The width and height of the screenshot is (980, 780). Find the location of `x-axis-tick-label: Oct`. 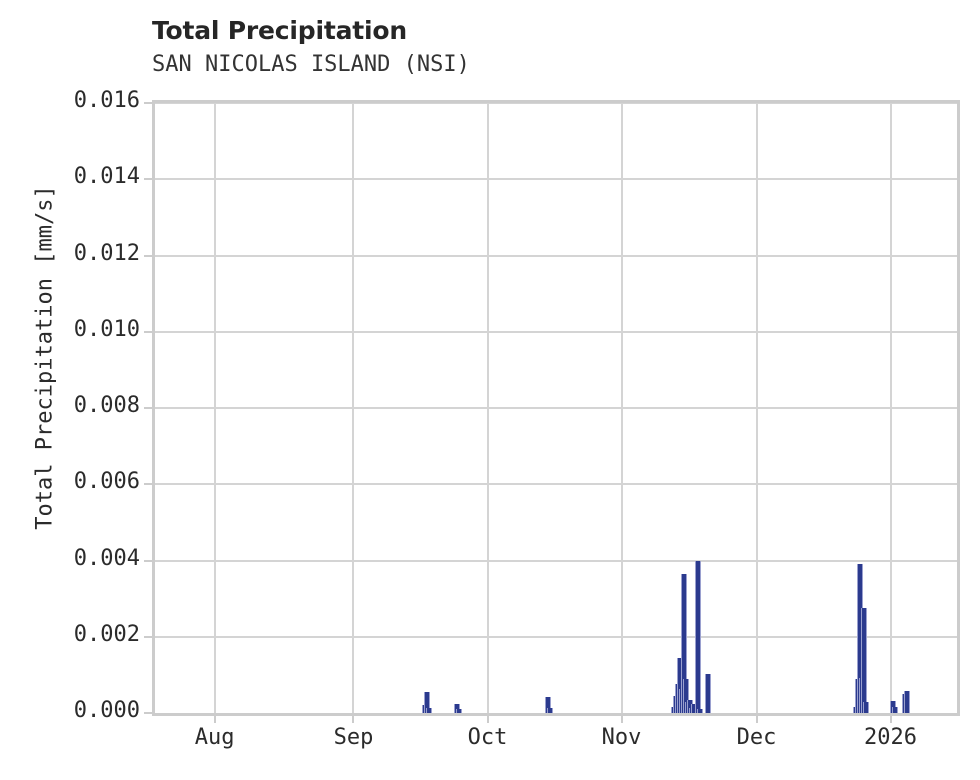

x-axis-tick-label: Oct is located at coordinates (487, 737).